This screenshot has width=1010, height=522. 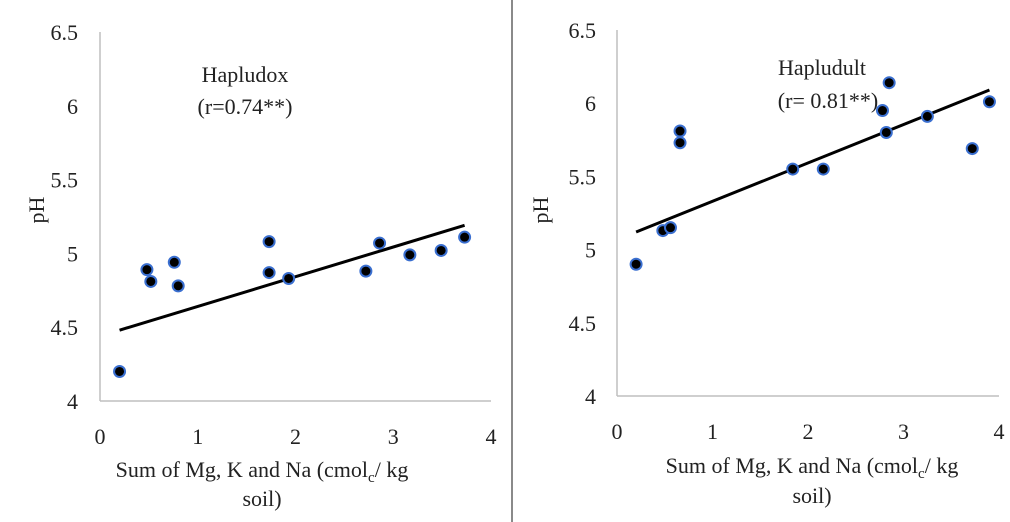 What do you see at coordinates (828, 100) in the screenshot?
I see `correlation-annotation: (r= 0.81**)` at bounding box center [828, 100].